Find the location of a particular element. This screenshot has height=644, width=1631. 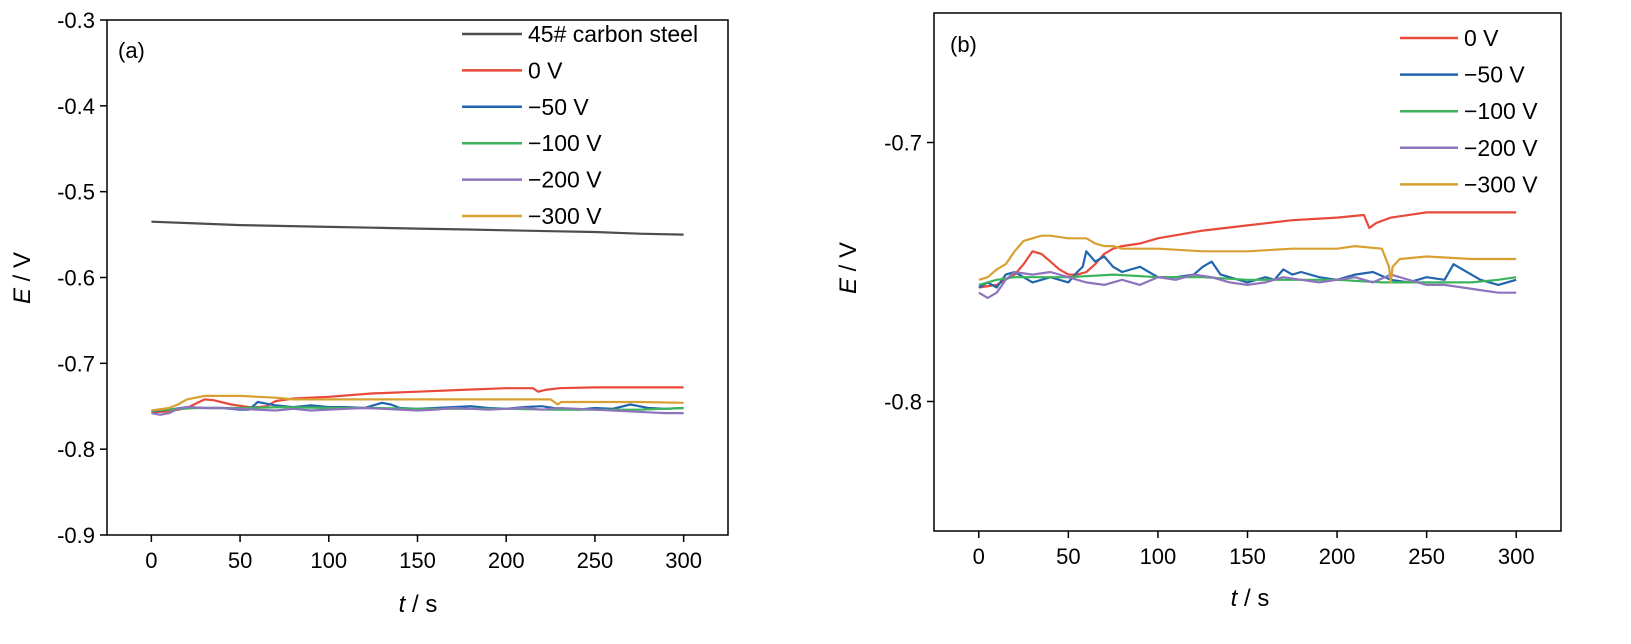

legend: 0 V −50 V −100 V −200 V −300 V is located at coordinates (1469, 111).